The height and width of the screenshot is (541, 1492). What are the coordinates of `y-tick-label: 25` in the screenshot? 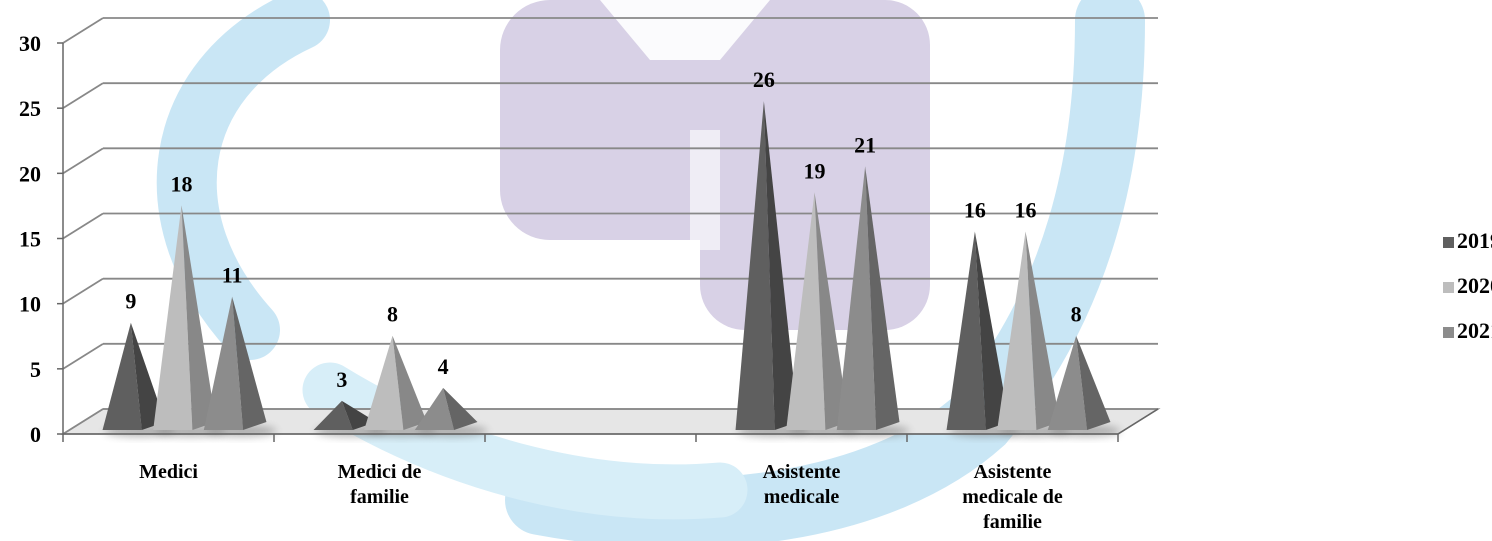 It's located at (30, 108).